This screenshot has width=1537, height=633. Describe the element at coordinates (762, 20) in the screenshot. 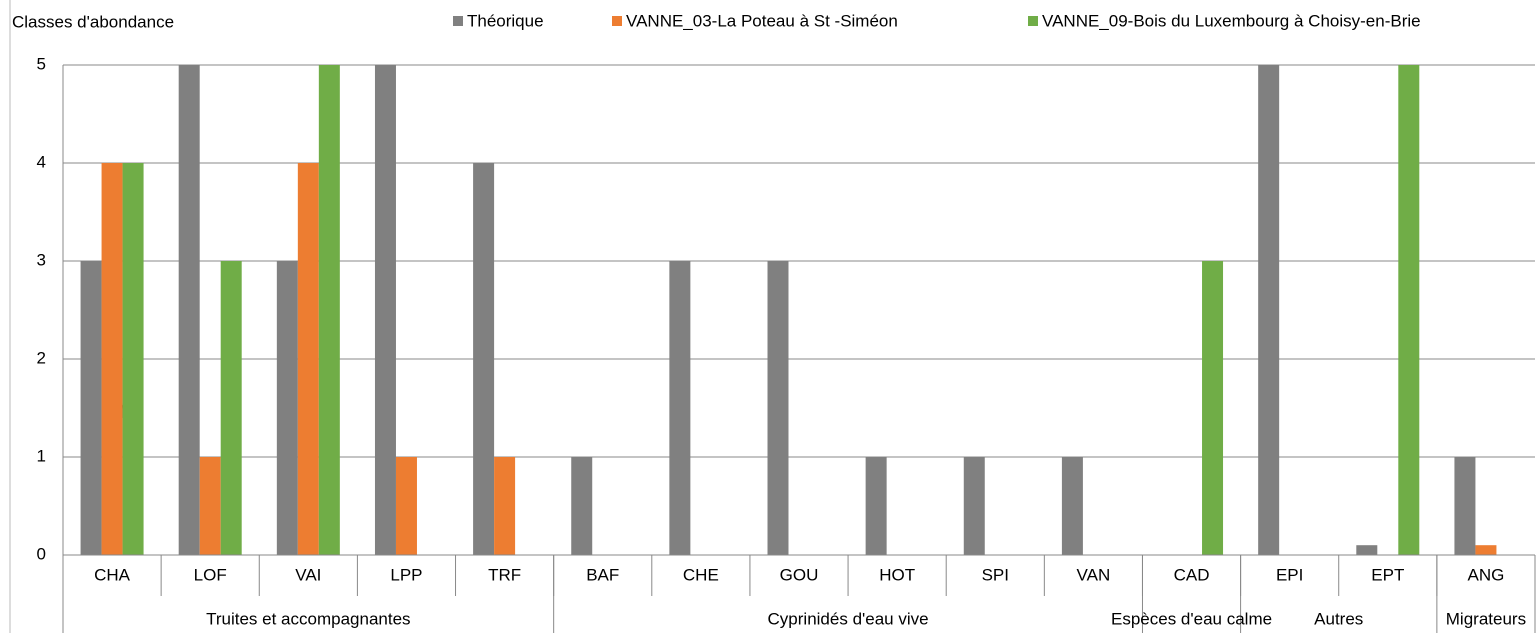

I see `legend-label: VANNE_03-La Poteau à St -Siméon` at that location.